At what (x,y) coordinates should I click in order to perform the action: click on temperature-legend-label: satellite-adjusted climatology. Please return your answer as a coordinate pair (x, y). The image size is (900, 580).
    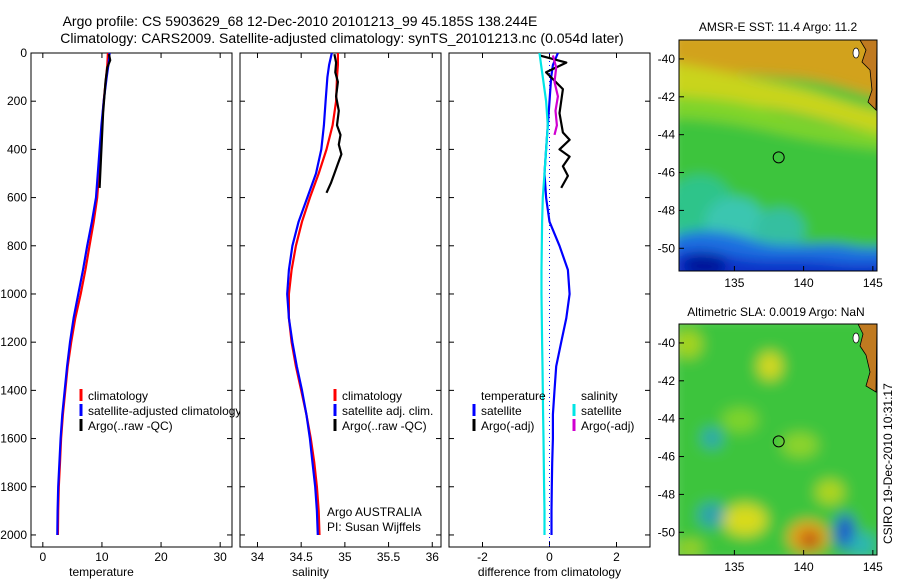
    Looking at the image, I should click on (164, 411).